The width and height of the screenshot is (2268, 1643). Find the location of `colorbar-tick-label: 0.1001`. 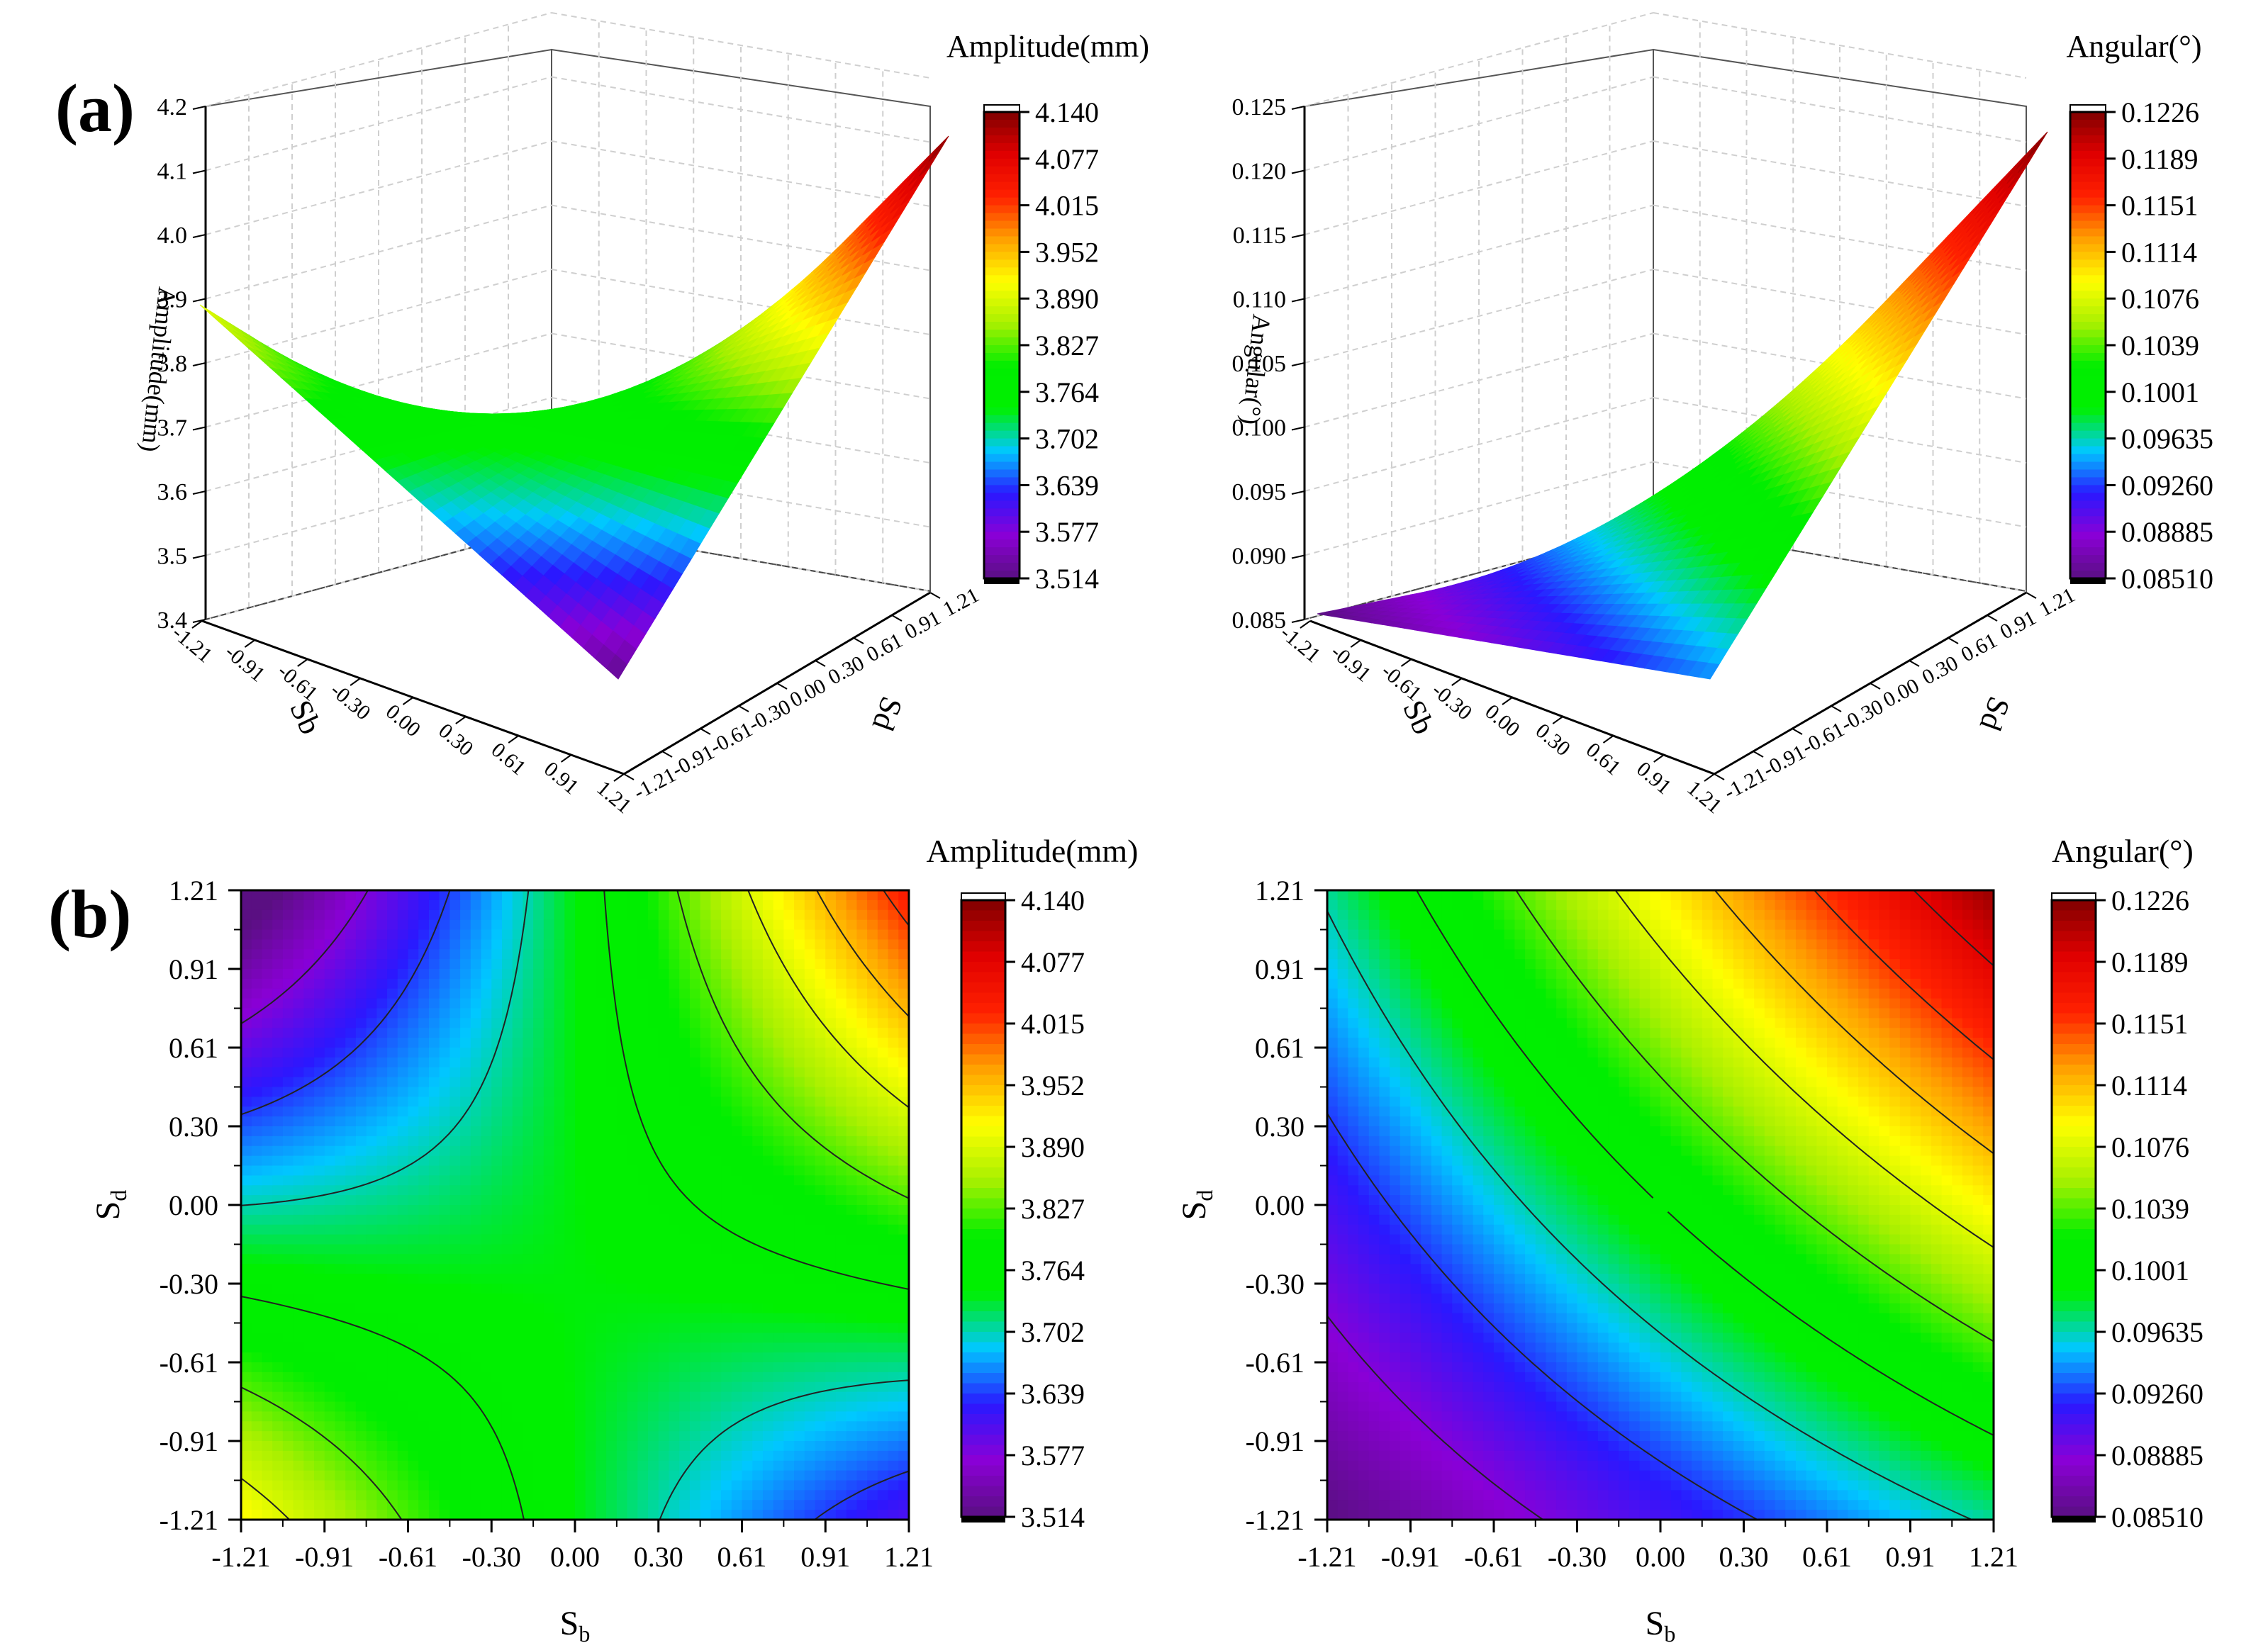

colorbar-tick-label: 0.1001 is located at coordinates (2160, 392).